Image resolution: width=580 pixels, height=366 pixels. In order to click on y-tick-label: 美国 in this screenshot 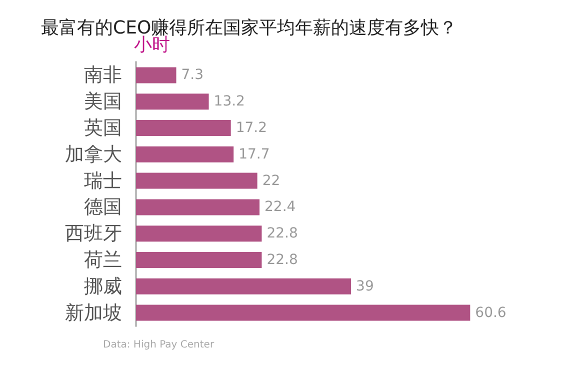, I will do `click(103, 101)`.